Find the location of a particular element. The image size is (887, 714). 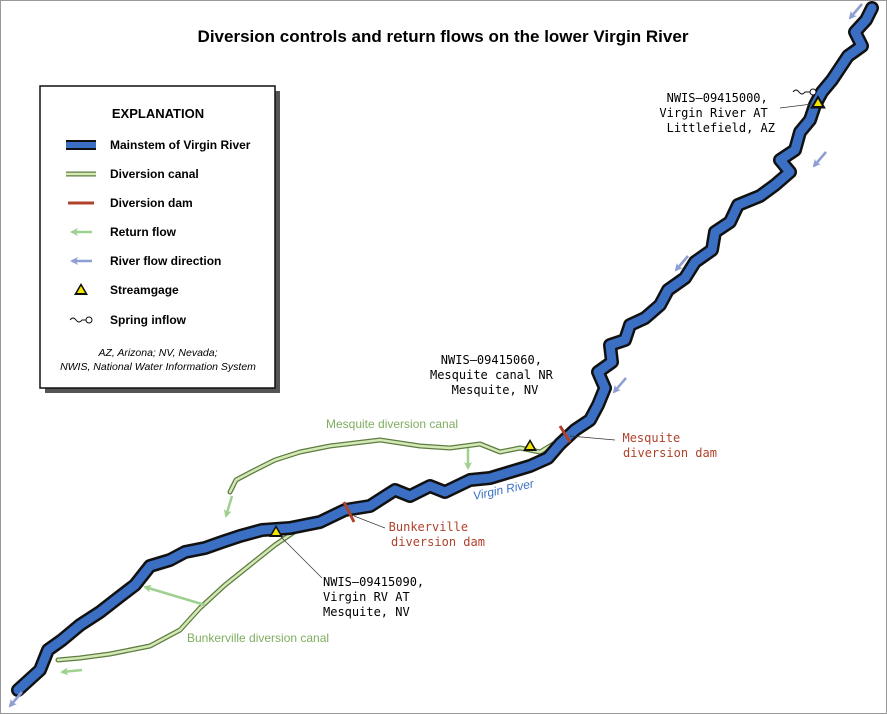

legend-label: Diversion dam is located at coordinates (151, 203).